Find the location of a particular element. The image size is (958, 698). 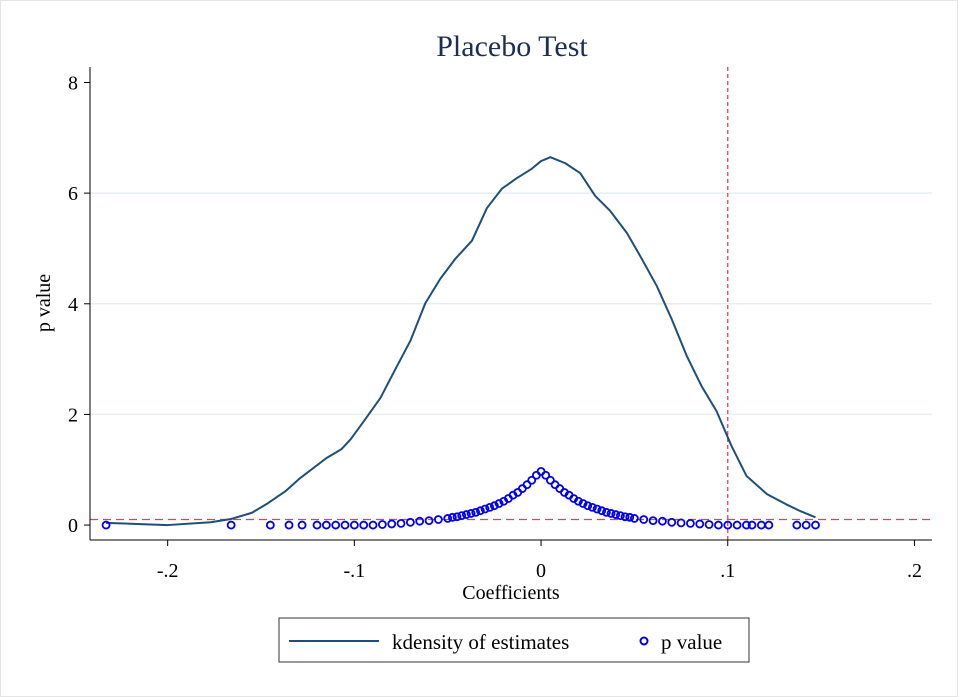

y-tick-label: 0 is located at coordinates (73, 526).